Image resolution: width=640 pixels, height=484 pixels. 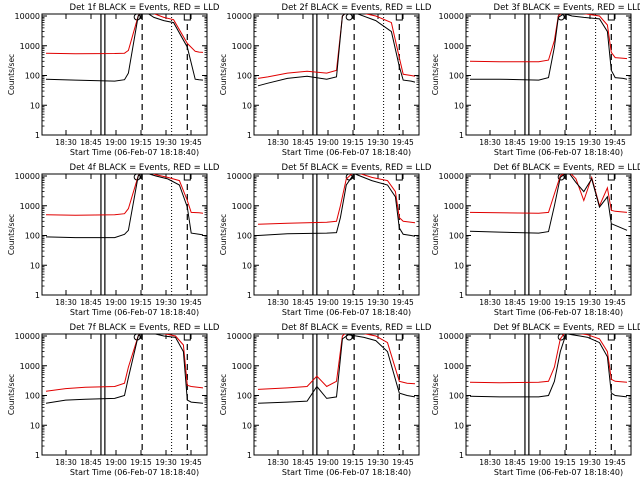 What do you see at coordinates (567, 8) in the screenshot?
I see `panel-title: Det 3f BLACK = Events, RED = LLD` at bounding box center [567, 8].